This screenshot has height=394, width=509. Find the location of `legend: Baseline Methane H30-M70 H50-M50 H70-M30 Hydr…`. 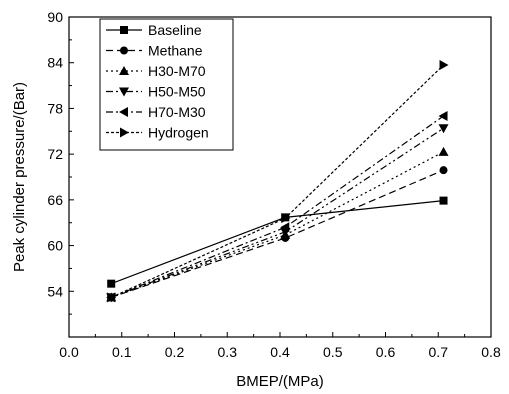

legend: Baseline Methane H30-M70 H50-M50 H70-M30 Hydr… is located at coordinates (166, 84).